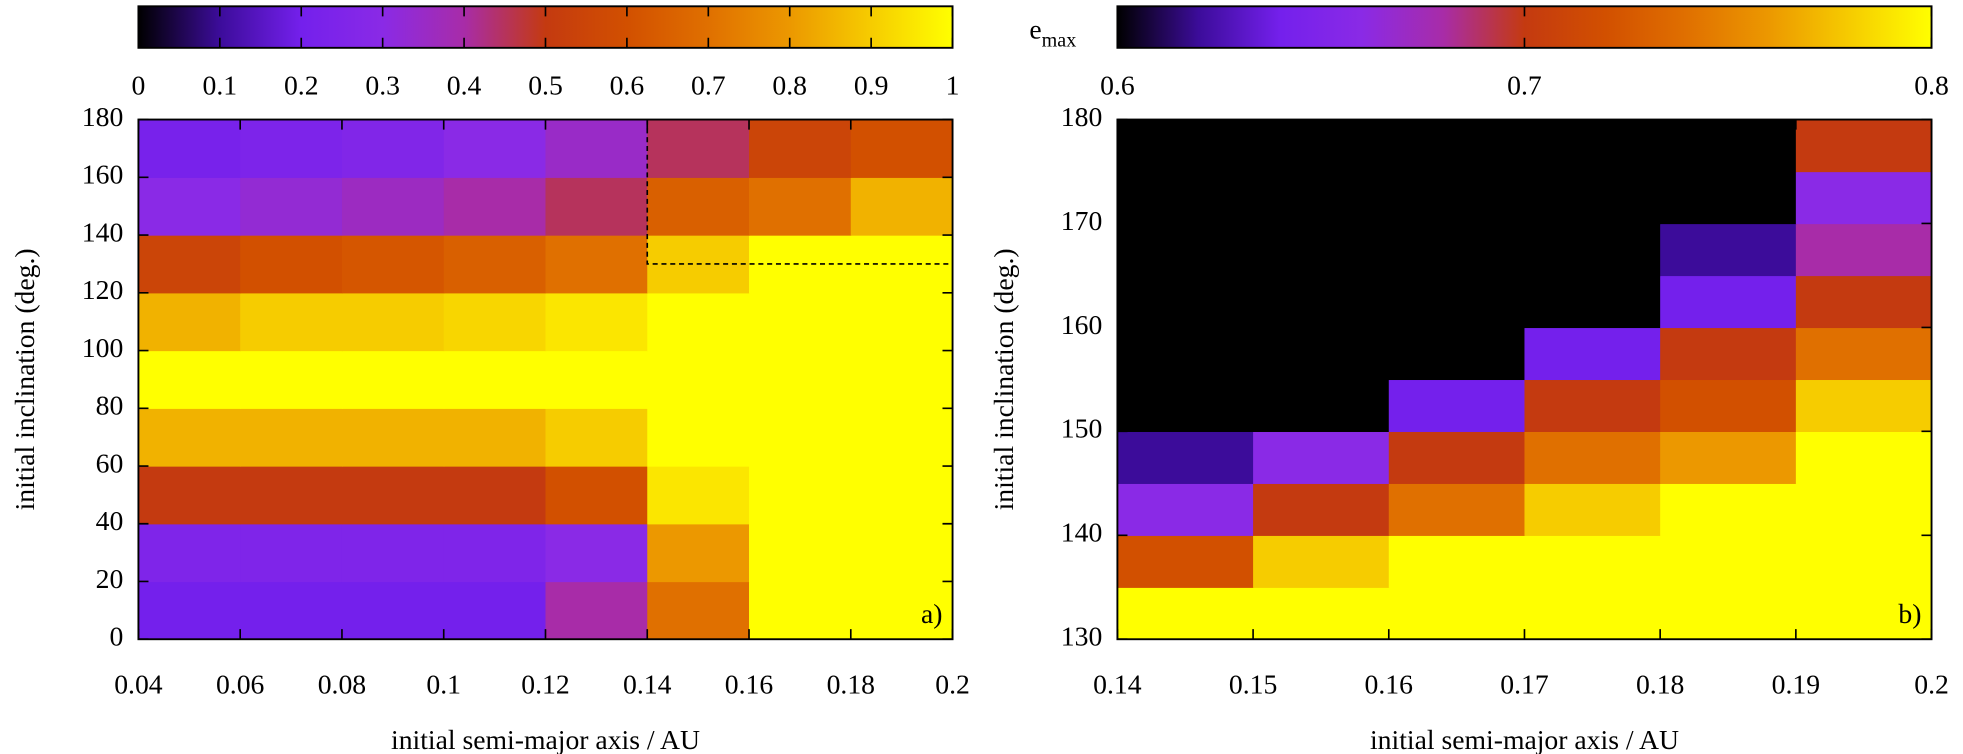  I want to click on x-tick-label: 0.06, so click(240, 683).